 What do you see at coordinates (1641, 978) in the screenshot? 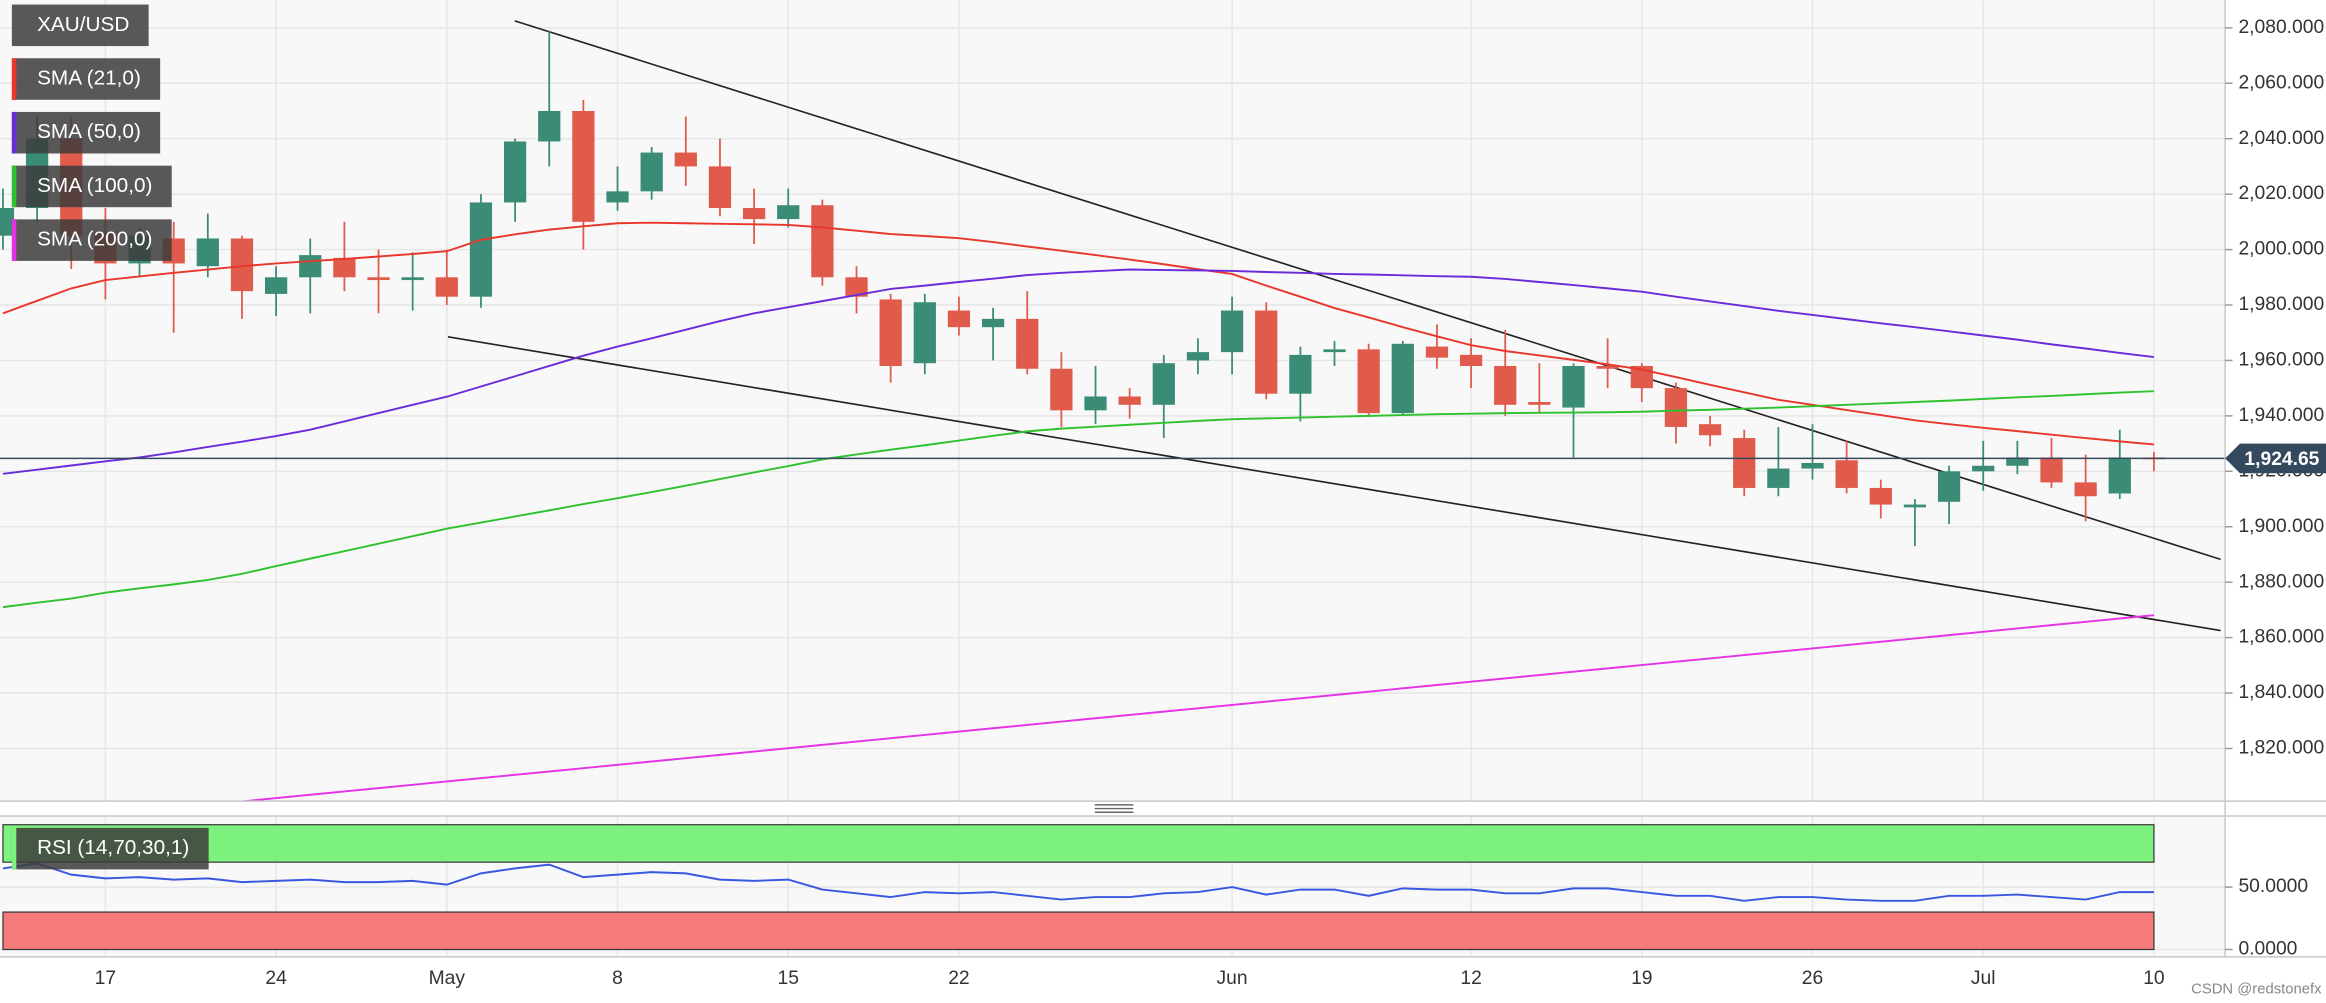
I see `x-tick-label: 19` at bounding box center [1641, 978].